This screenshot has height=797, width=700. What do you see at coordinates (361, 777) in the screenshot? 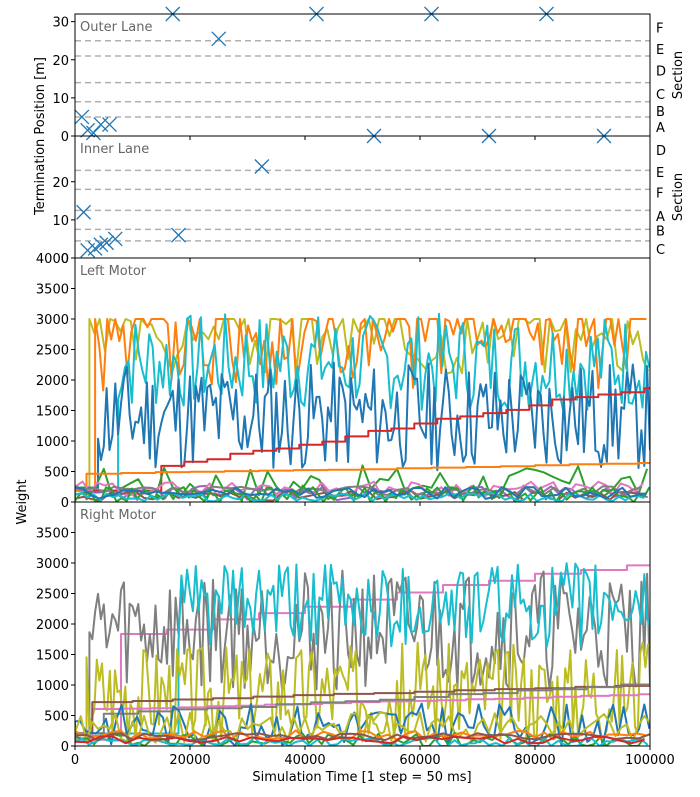
I see `x-axis-label: Simulation Time [1 step = 50 ms]` at bounding box center [361, 777].